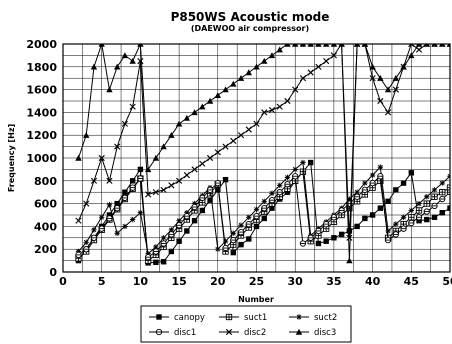 This screenshot has width=452, height=344. Describe the element at coordinates (41, 44) in the screenshot. I see `y-tick-label: 2000` at that location.